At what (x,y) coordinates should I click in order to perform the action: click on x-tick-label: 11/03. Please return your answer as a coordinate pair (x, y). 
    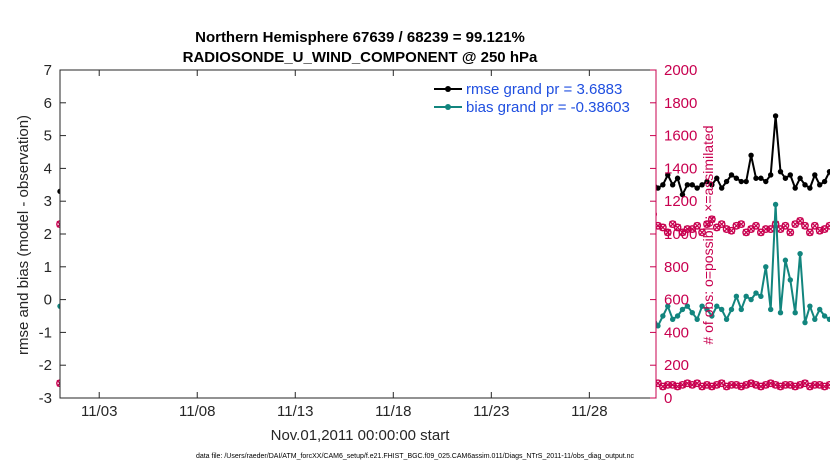
    Looking at the image, I should click on (99, 411).